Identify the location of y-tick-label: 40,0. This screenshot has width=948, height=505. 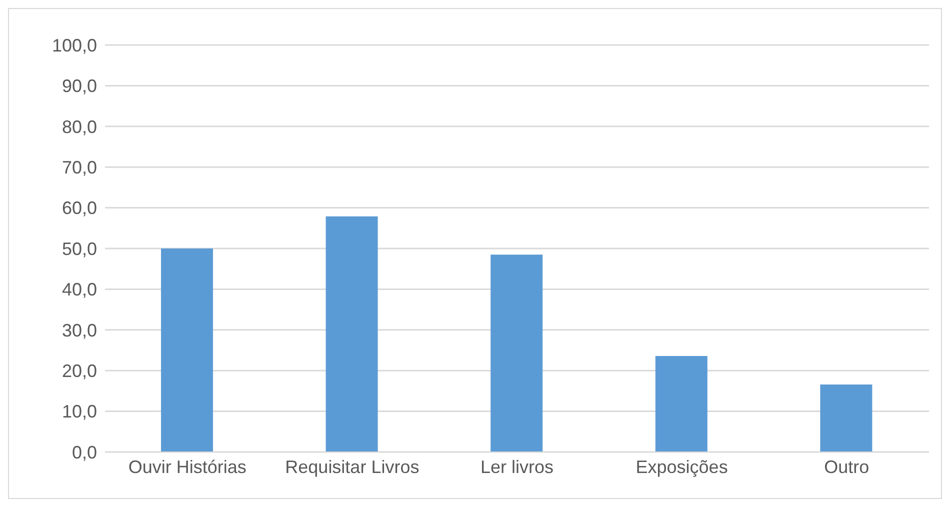
(79, 290).